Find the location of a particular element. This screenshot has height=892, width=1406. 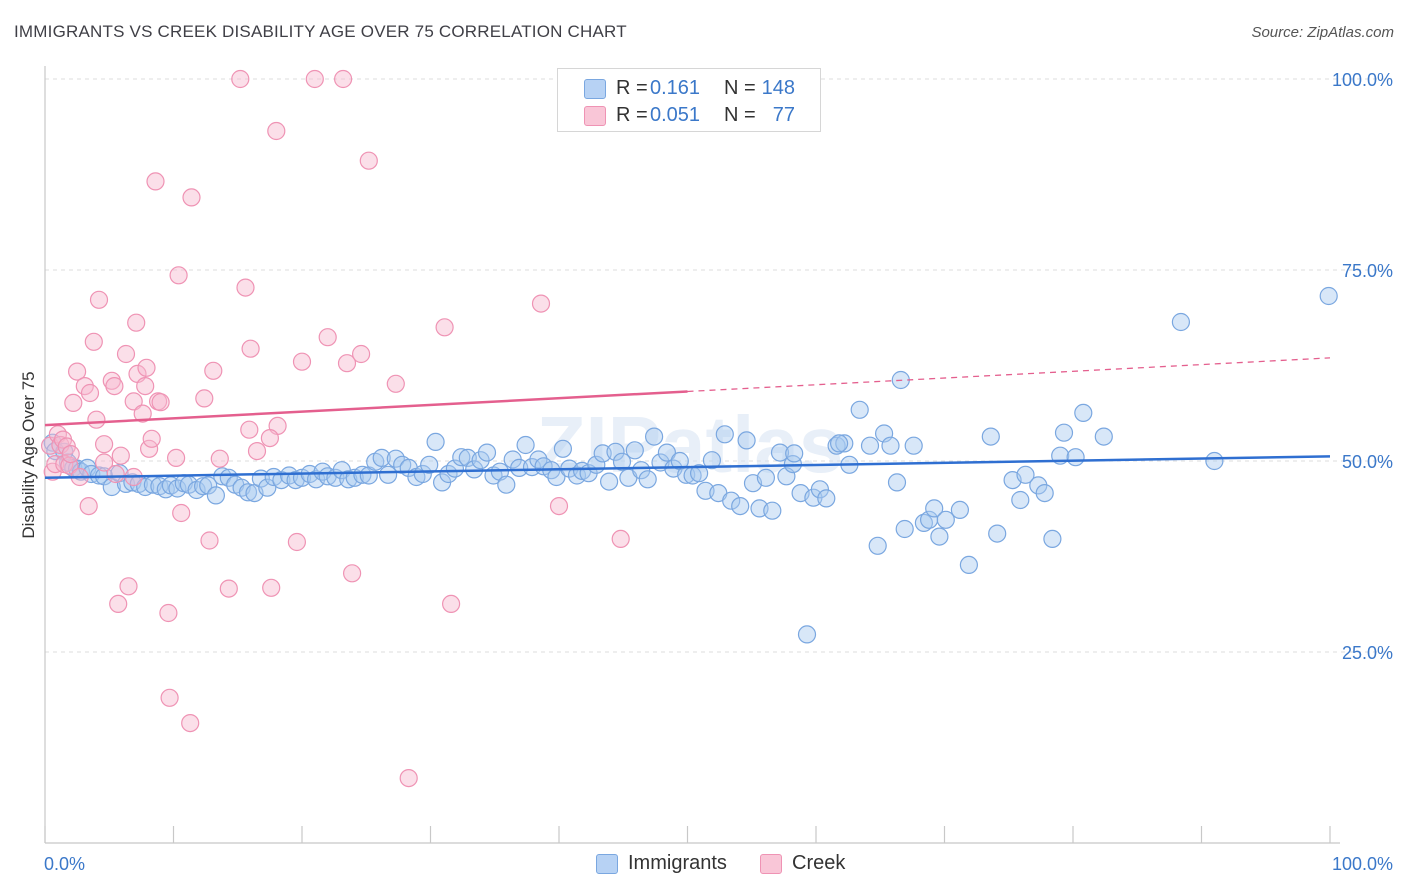

y-tick-label: 50.0% is located at coordinates (1367, 462).